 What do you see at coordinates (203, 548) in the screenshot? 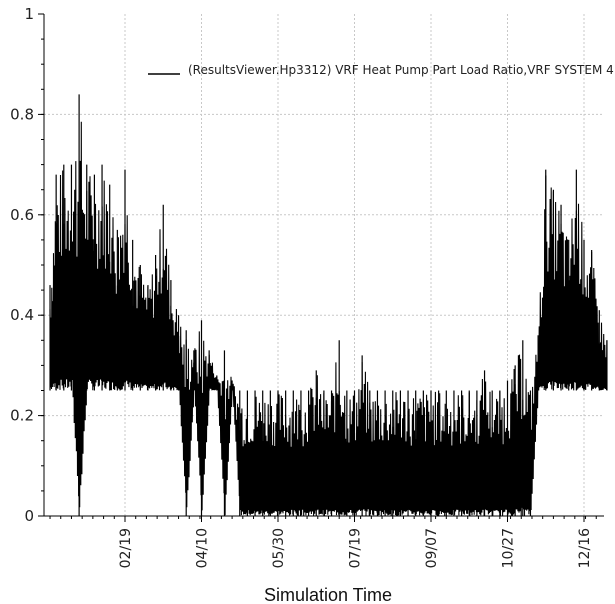
I see `x-tick-label: 04/10` at bounding box center [203, 548].